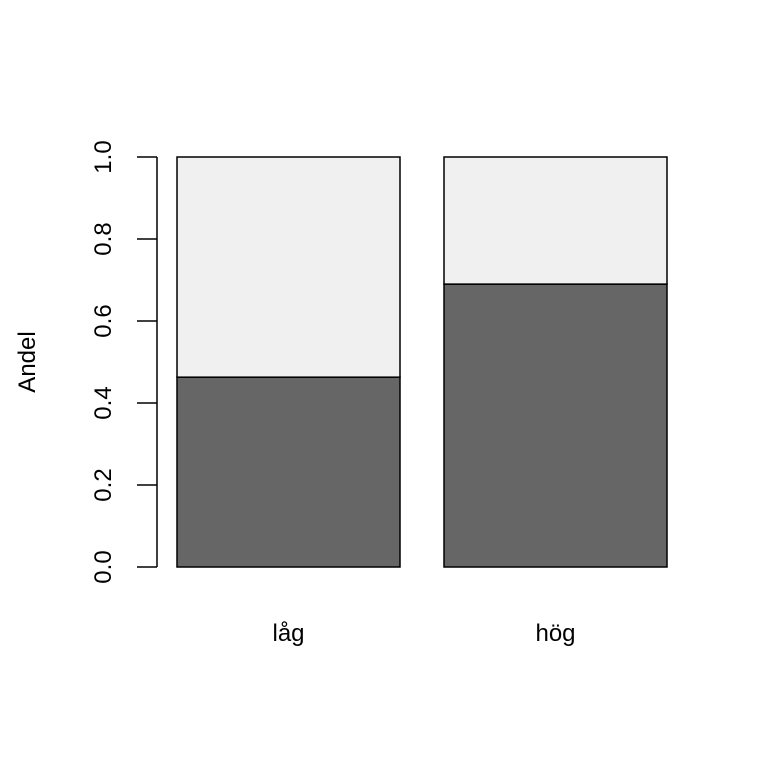  Describe the element at coordinates (103, 156) in the screenshot. I see `y-tick-label: 1.0` at that location.